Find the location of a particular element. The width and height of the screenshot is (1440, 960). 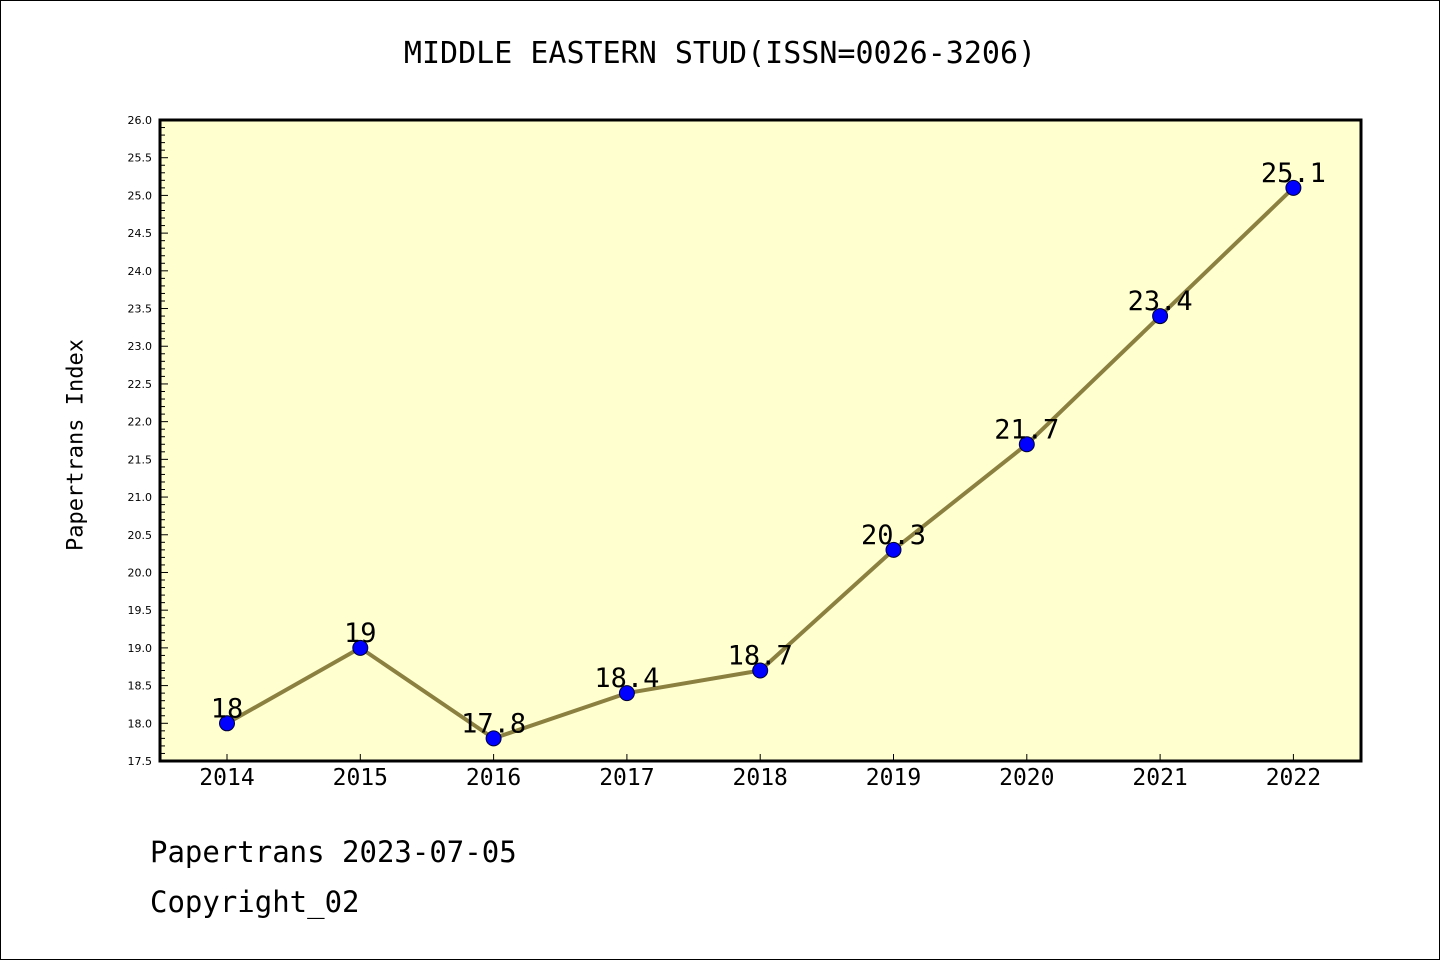

x-axis: 2014 2015 2016 2017 2018 2019 2020 2021 2022 is located at coordinates (760, 772).